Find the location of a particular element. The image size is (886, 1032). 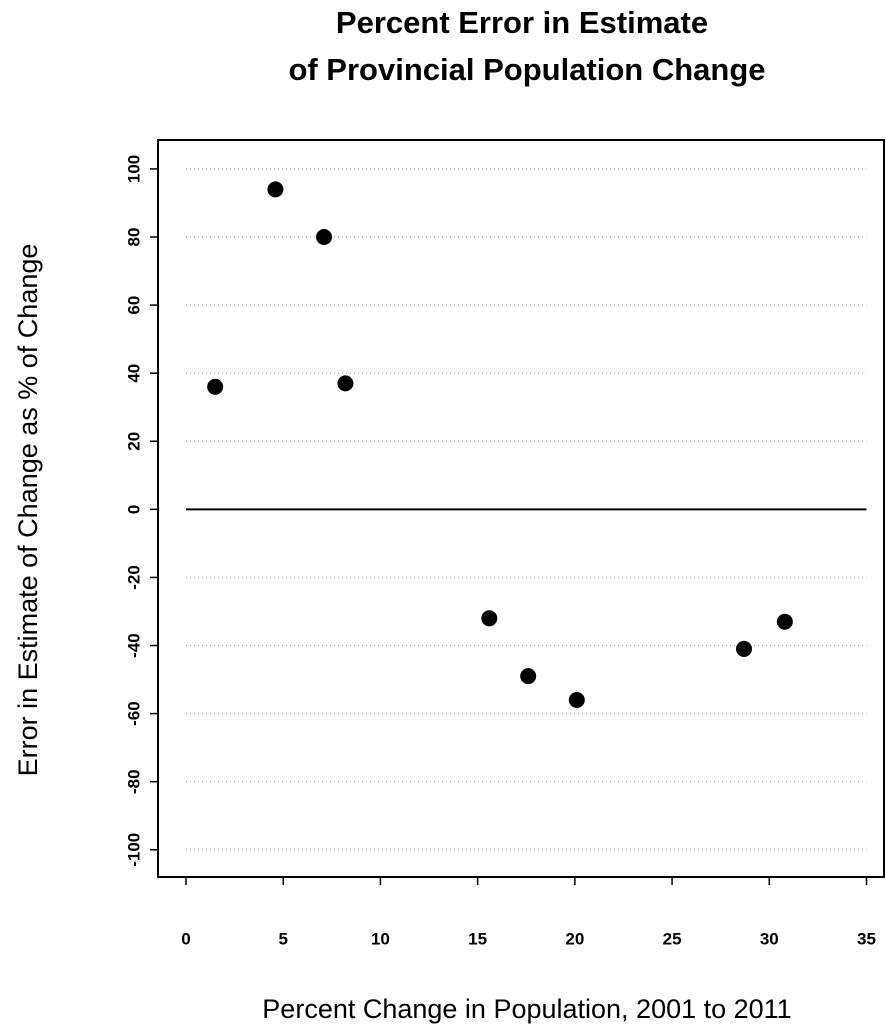

y-tick-label: -60 is located at coordinates (133, 713).